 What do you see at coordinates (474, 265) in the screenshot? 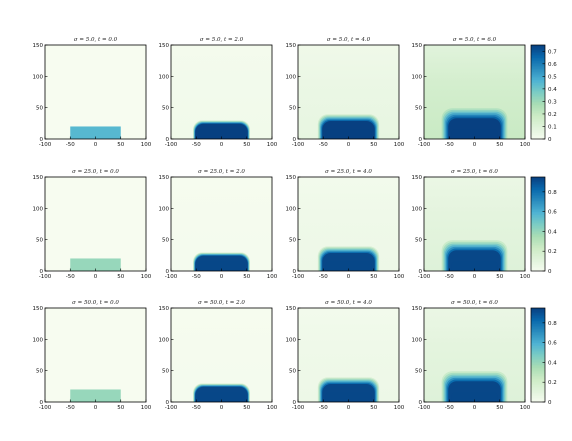
I see `plume-core` at bounding box center [474, 265].